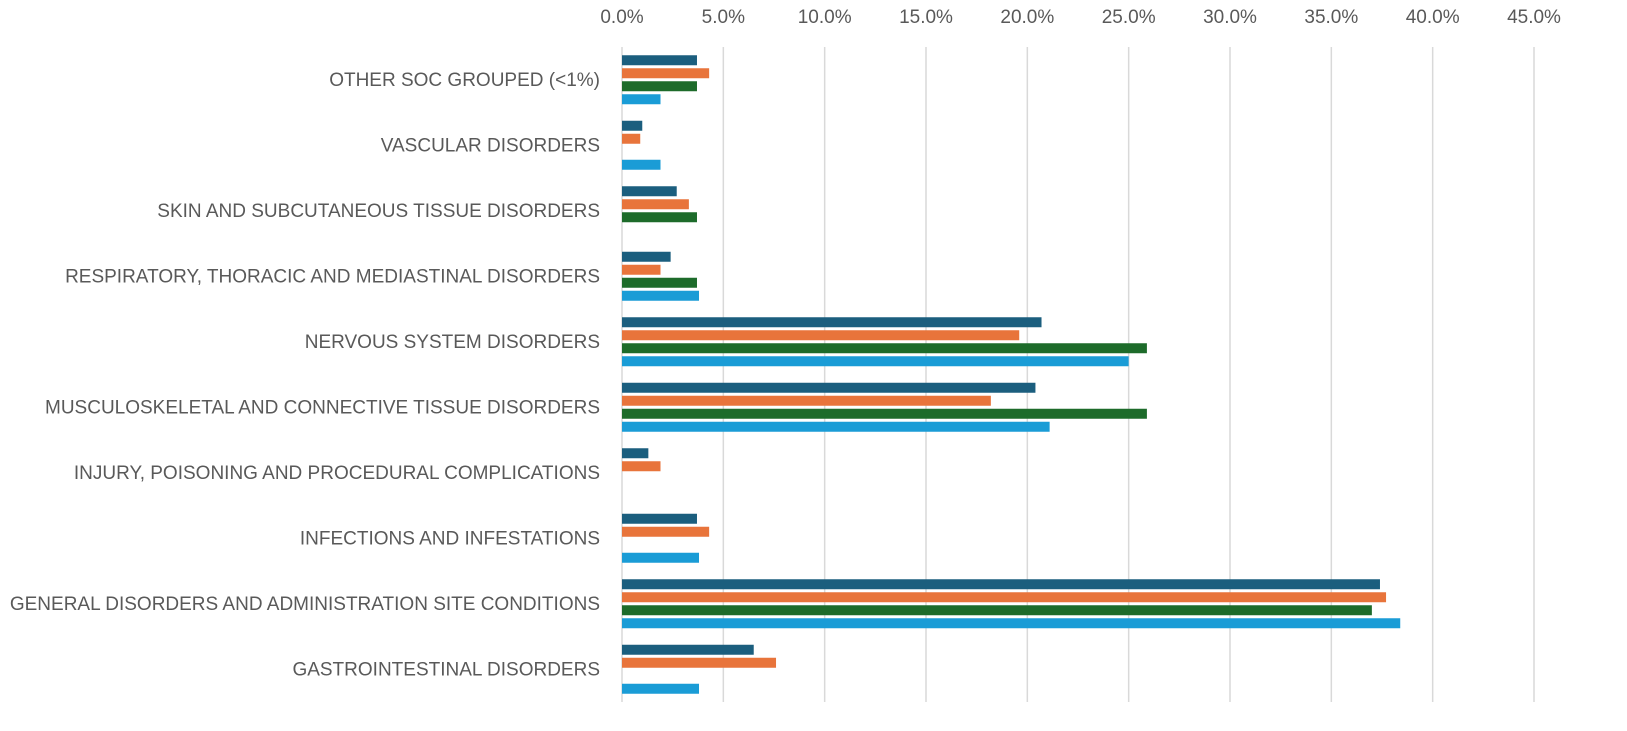 The height and width of the screenshot is (731, 1627). I want to click on x-tick-label: 40.0%, so click(1433, 17).